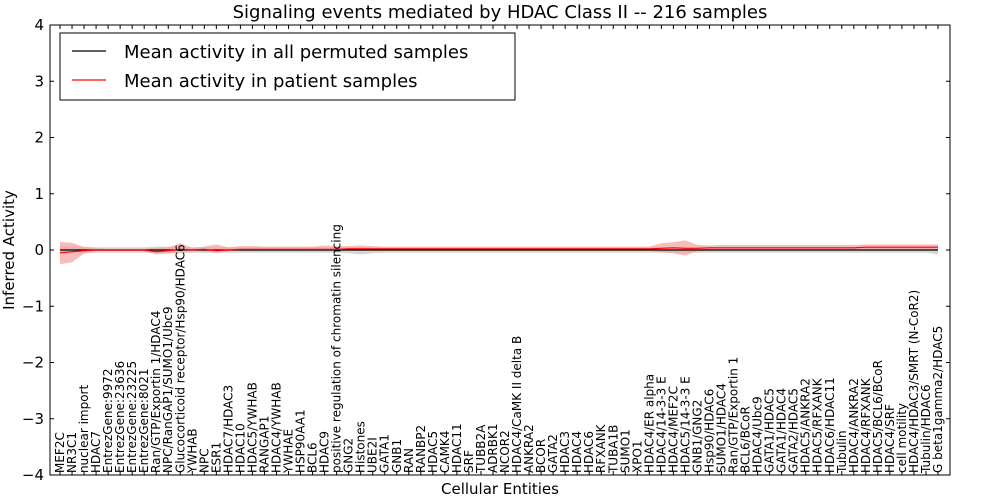 The image size is (1000, 500). Describe the element at coordinates (481, 449) in the screenshot. I see `x-tick-label: TUBB2A` at that location.